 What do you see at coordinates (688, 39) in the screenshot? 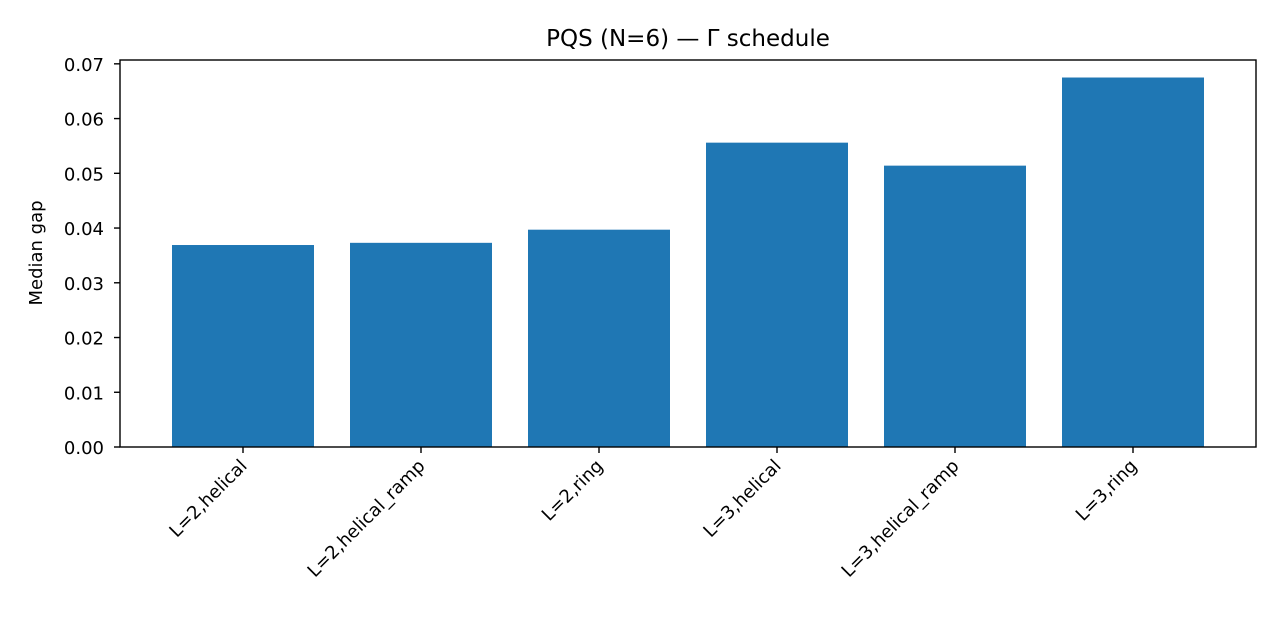
I see `chart-title: PQS (N=6) — Γ schedule` at bounding box center [688, 39].